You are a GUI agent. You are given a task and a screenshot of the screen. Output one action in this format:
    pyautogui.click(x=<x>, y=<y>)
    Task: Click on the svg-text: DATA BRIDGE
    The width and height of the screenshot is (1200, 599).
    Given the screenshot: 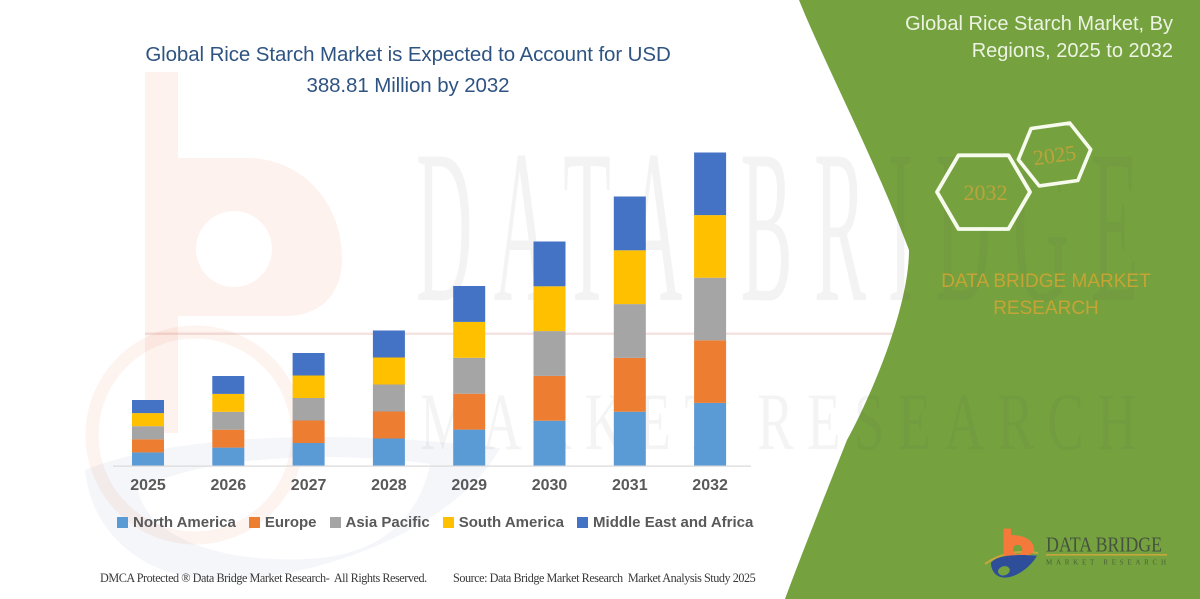 What is the action you would take?
    pyautogui.click(x=1104, y=545)
    